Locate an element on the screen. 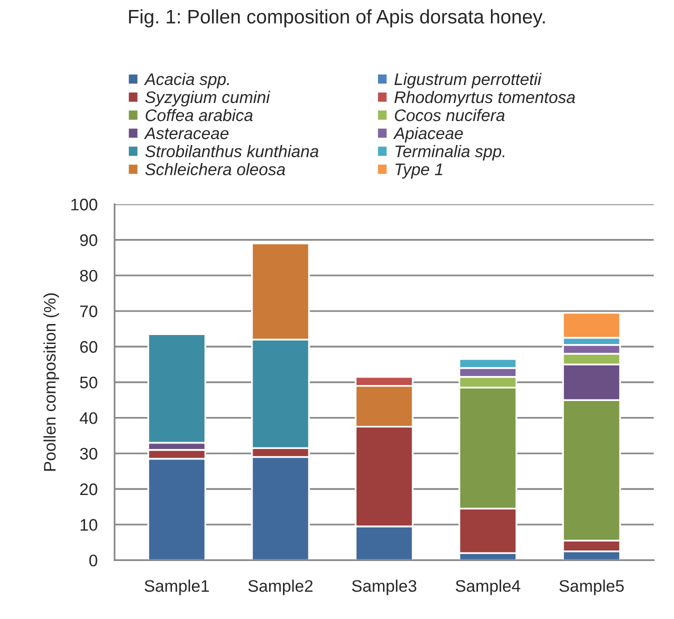 The height and width of the screenshot is (619, 674). x-tick-label: Sample4 is located at coordinates (488, 588).